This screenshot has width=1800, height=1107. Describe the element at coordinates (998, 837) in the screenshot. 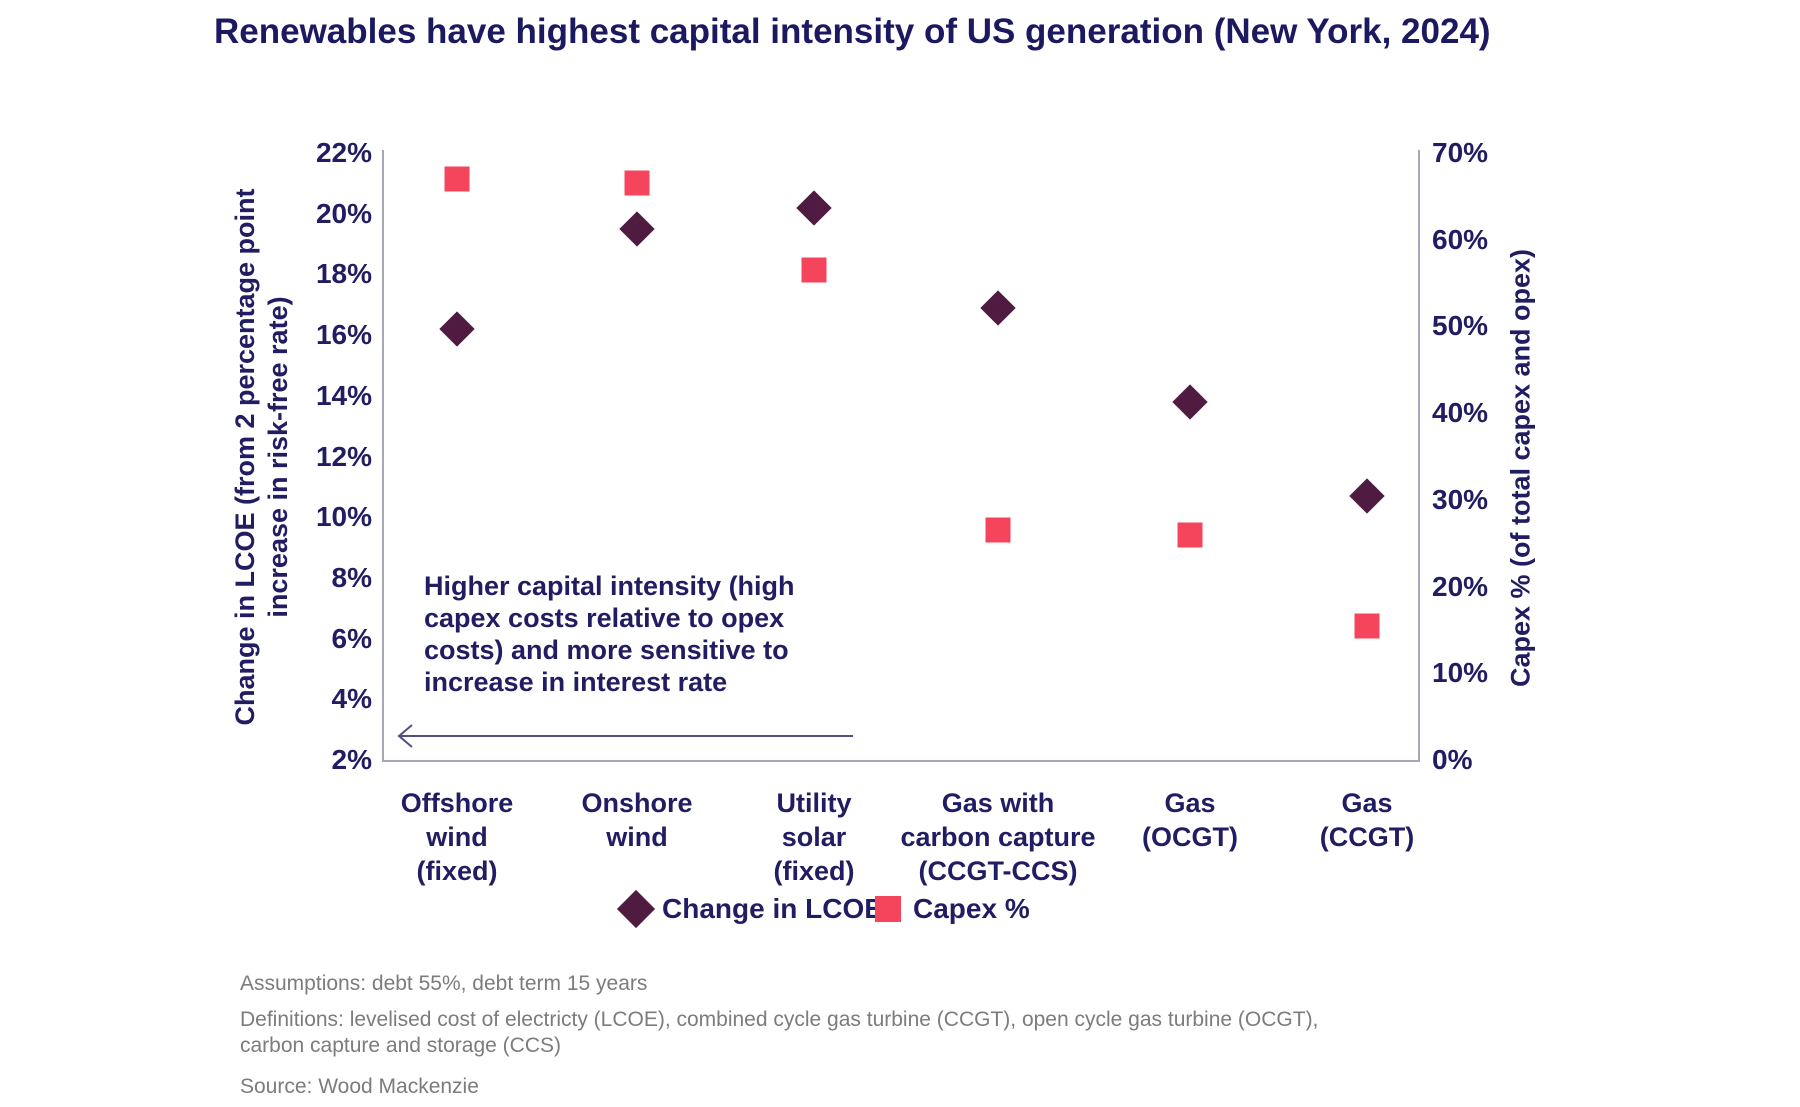

I see `category-label: Gas with carbon capture (CCGT-CCS)` at that location.